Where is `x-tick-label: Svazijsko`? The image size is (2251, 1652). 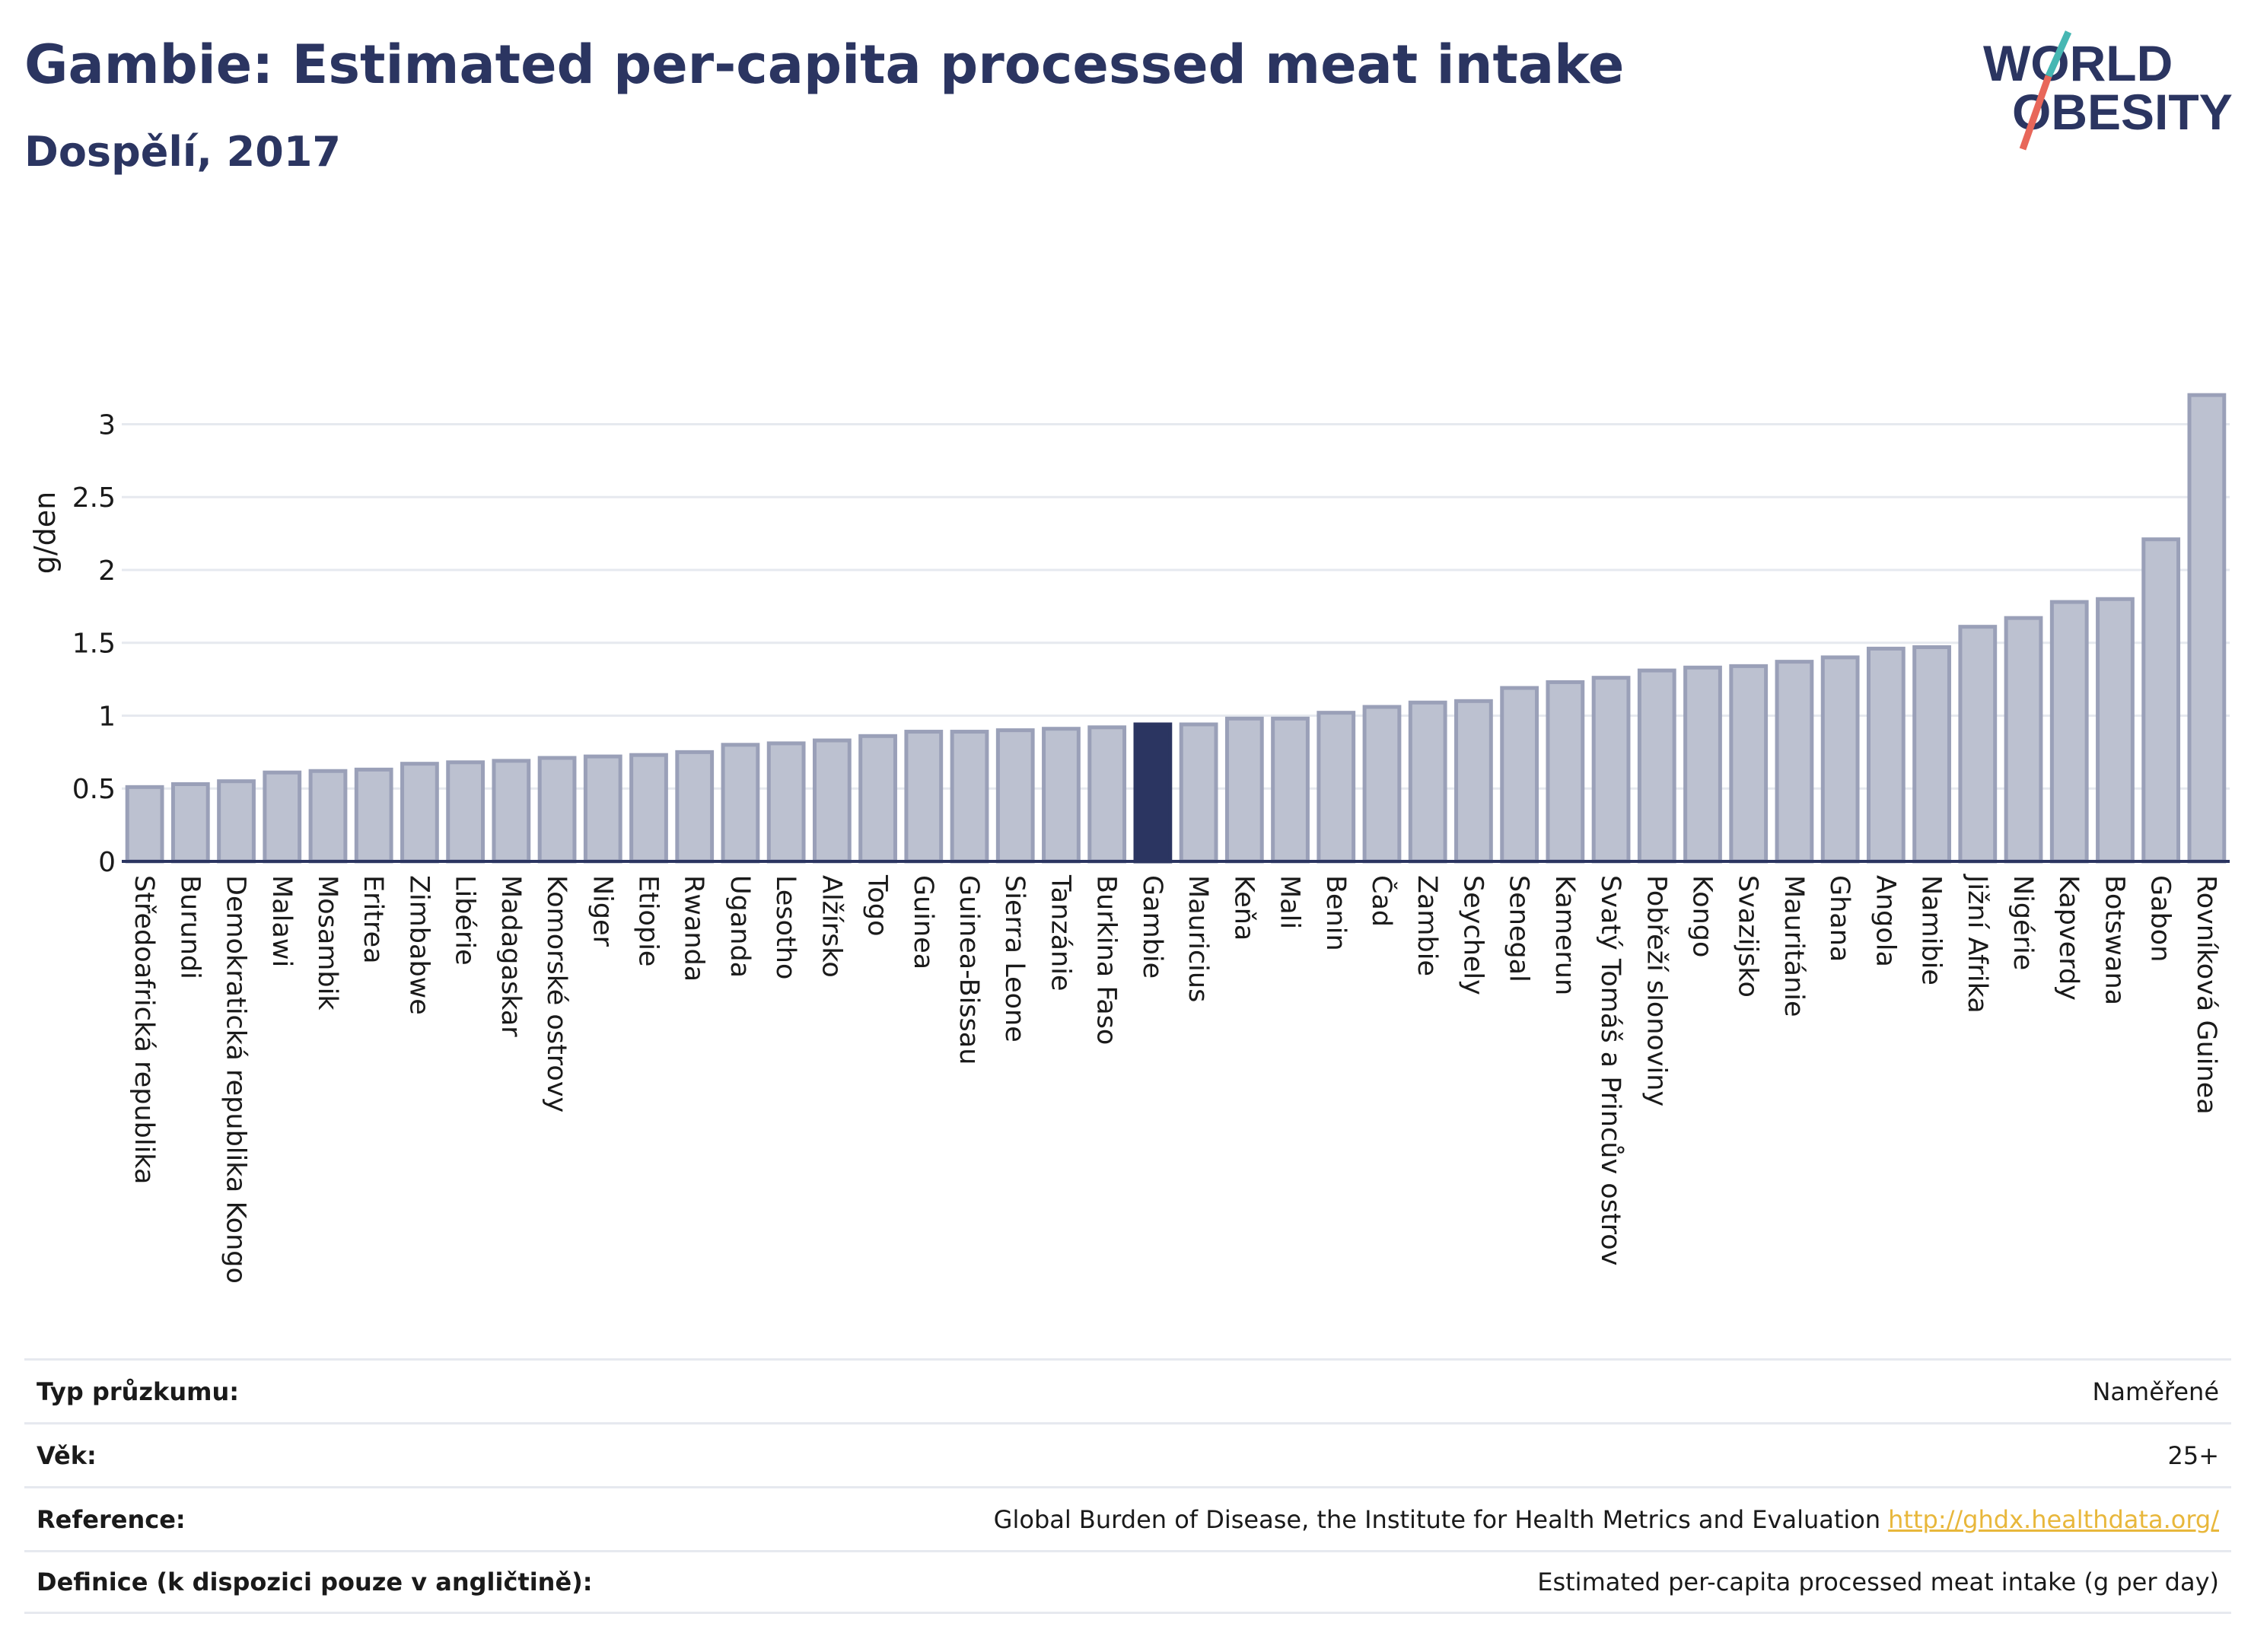 x-tick-label: Svazijsko is located at coordinates (1748, 936).